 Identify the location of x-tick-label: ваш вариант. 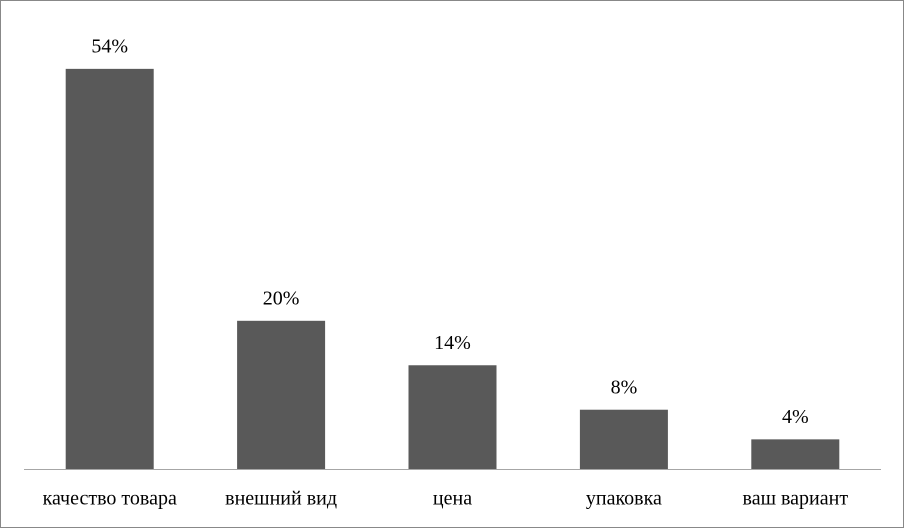
(796, 499).